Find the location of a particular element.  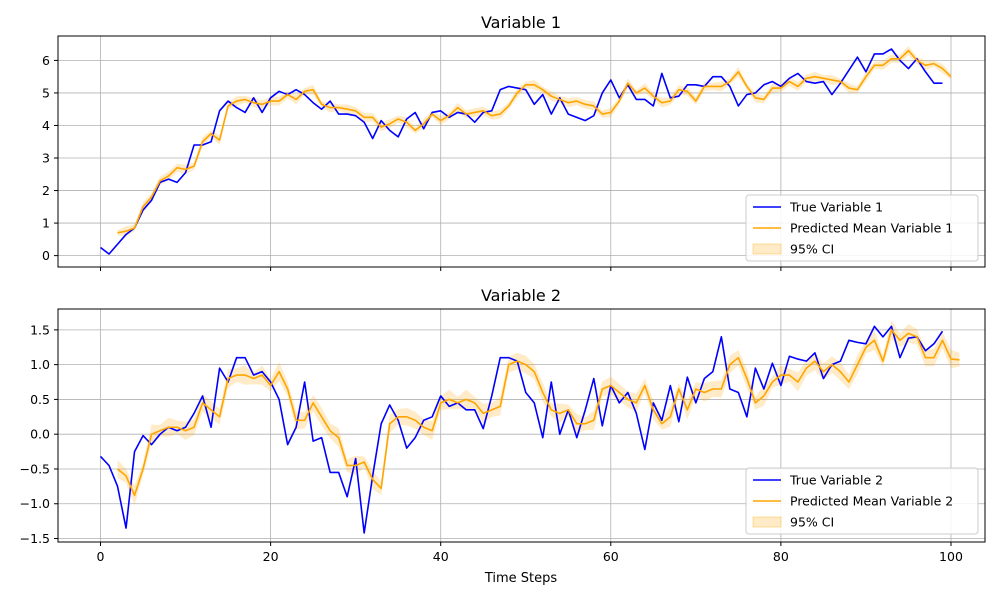

y-tick-label: −0.5 is located at coordinates (35, 468).